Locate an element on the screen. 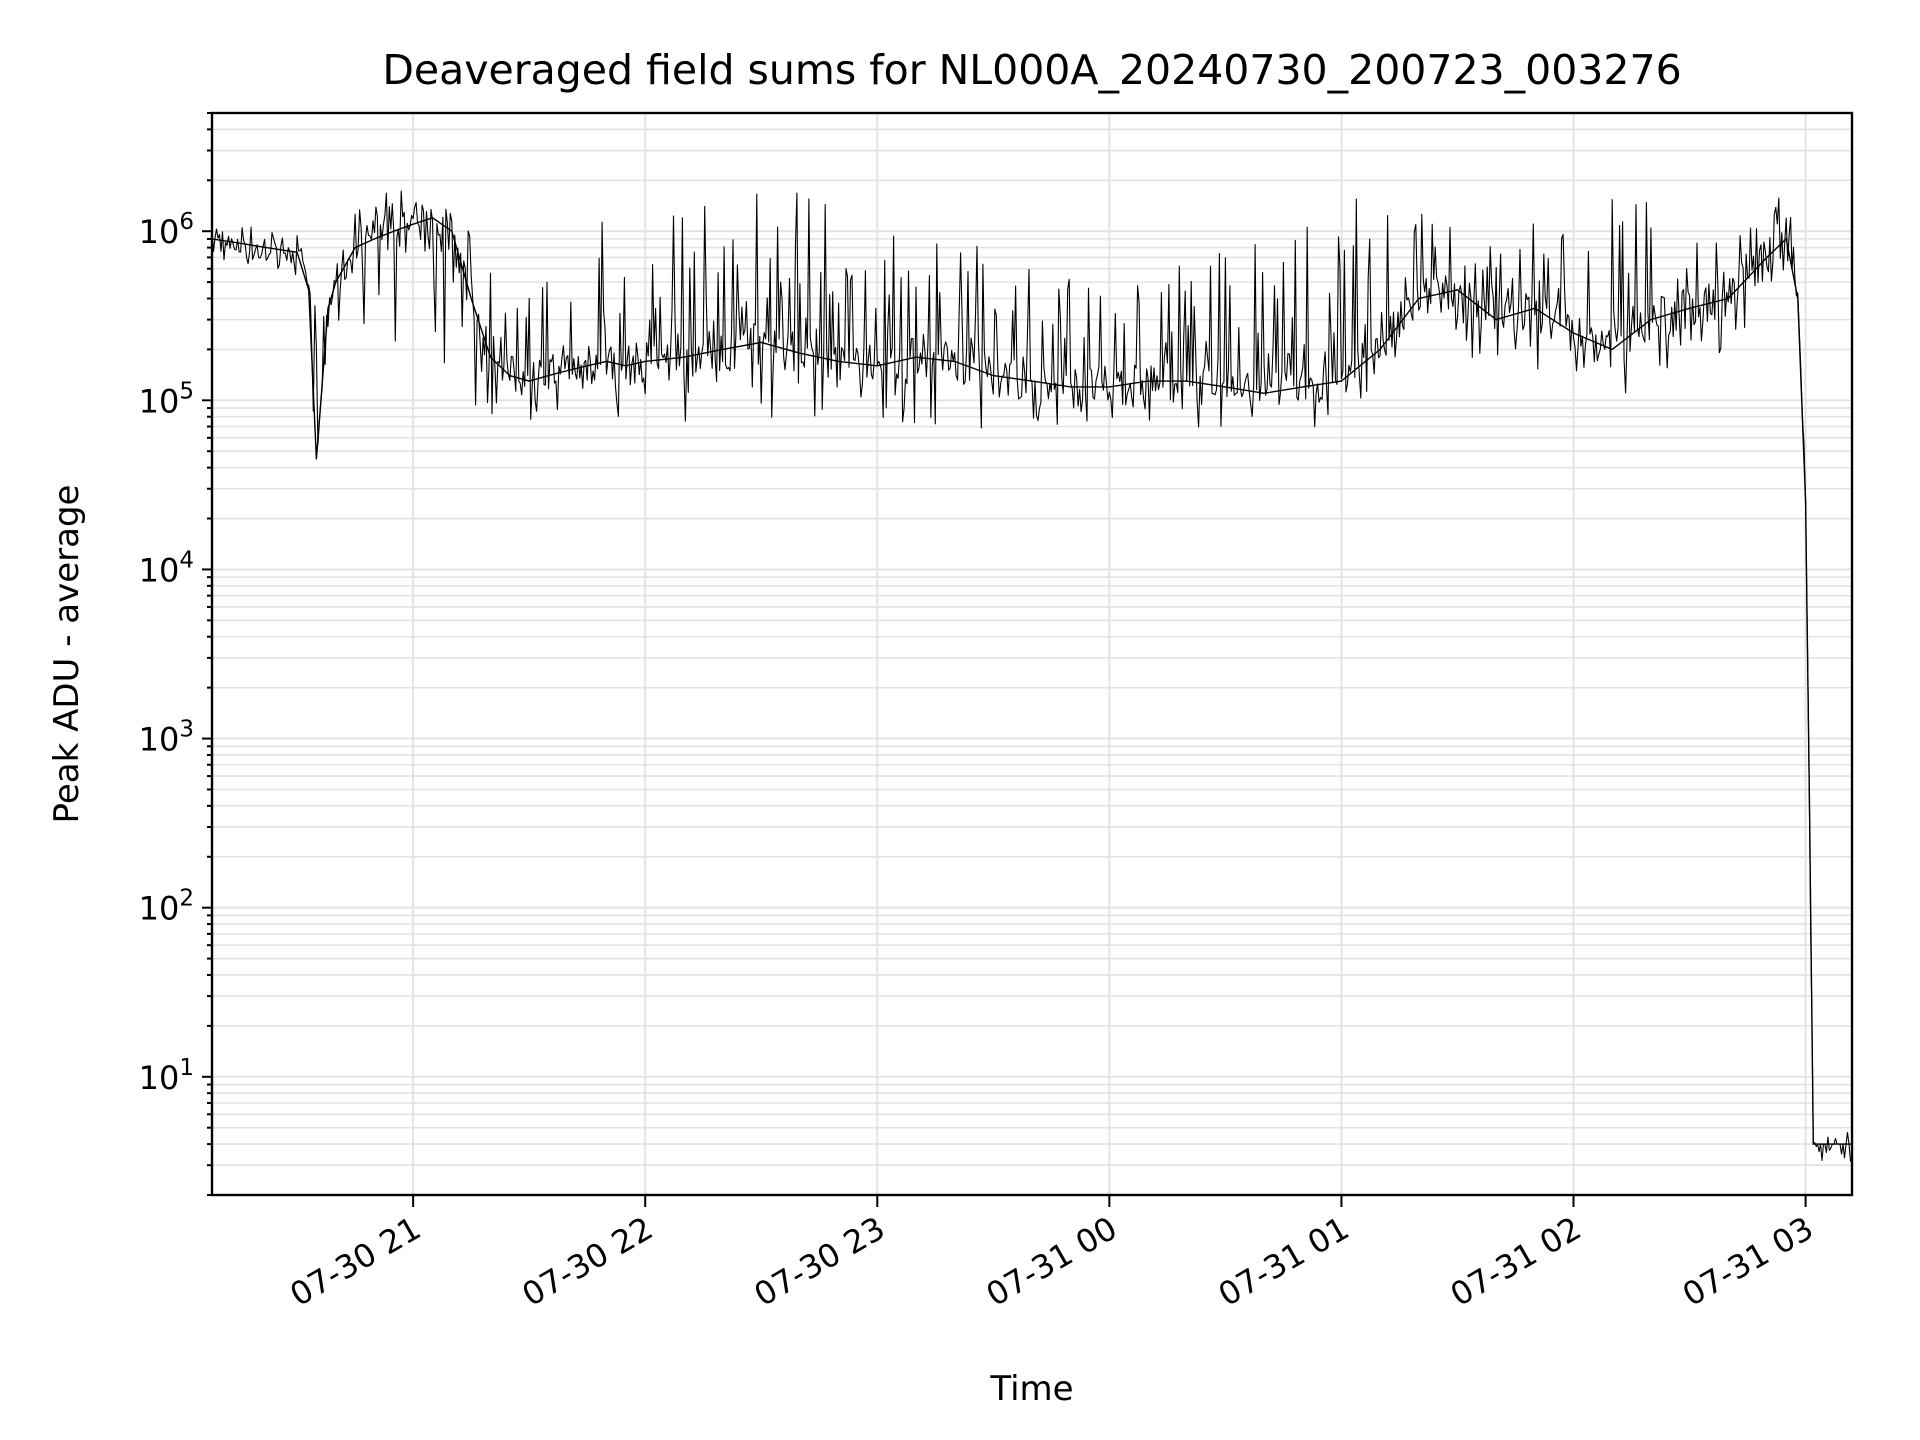  y-tick-label: 10⁴ is located at coordinates (166, 568).